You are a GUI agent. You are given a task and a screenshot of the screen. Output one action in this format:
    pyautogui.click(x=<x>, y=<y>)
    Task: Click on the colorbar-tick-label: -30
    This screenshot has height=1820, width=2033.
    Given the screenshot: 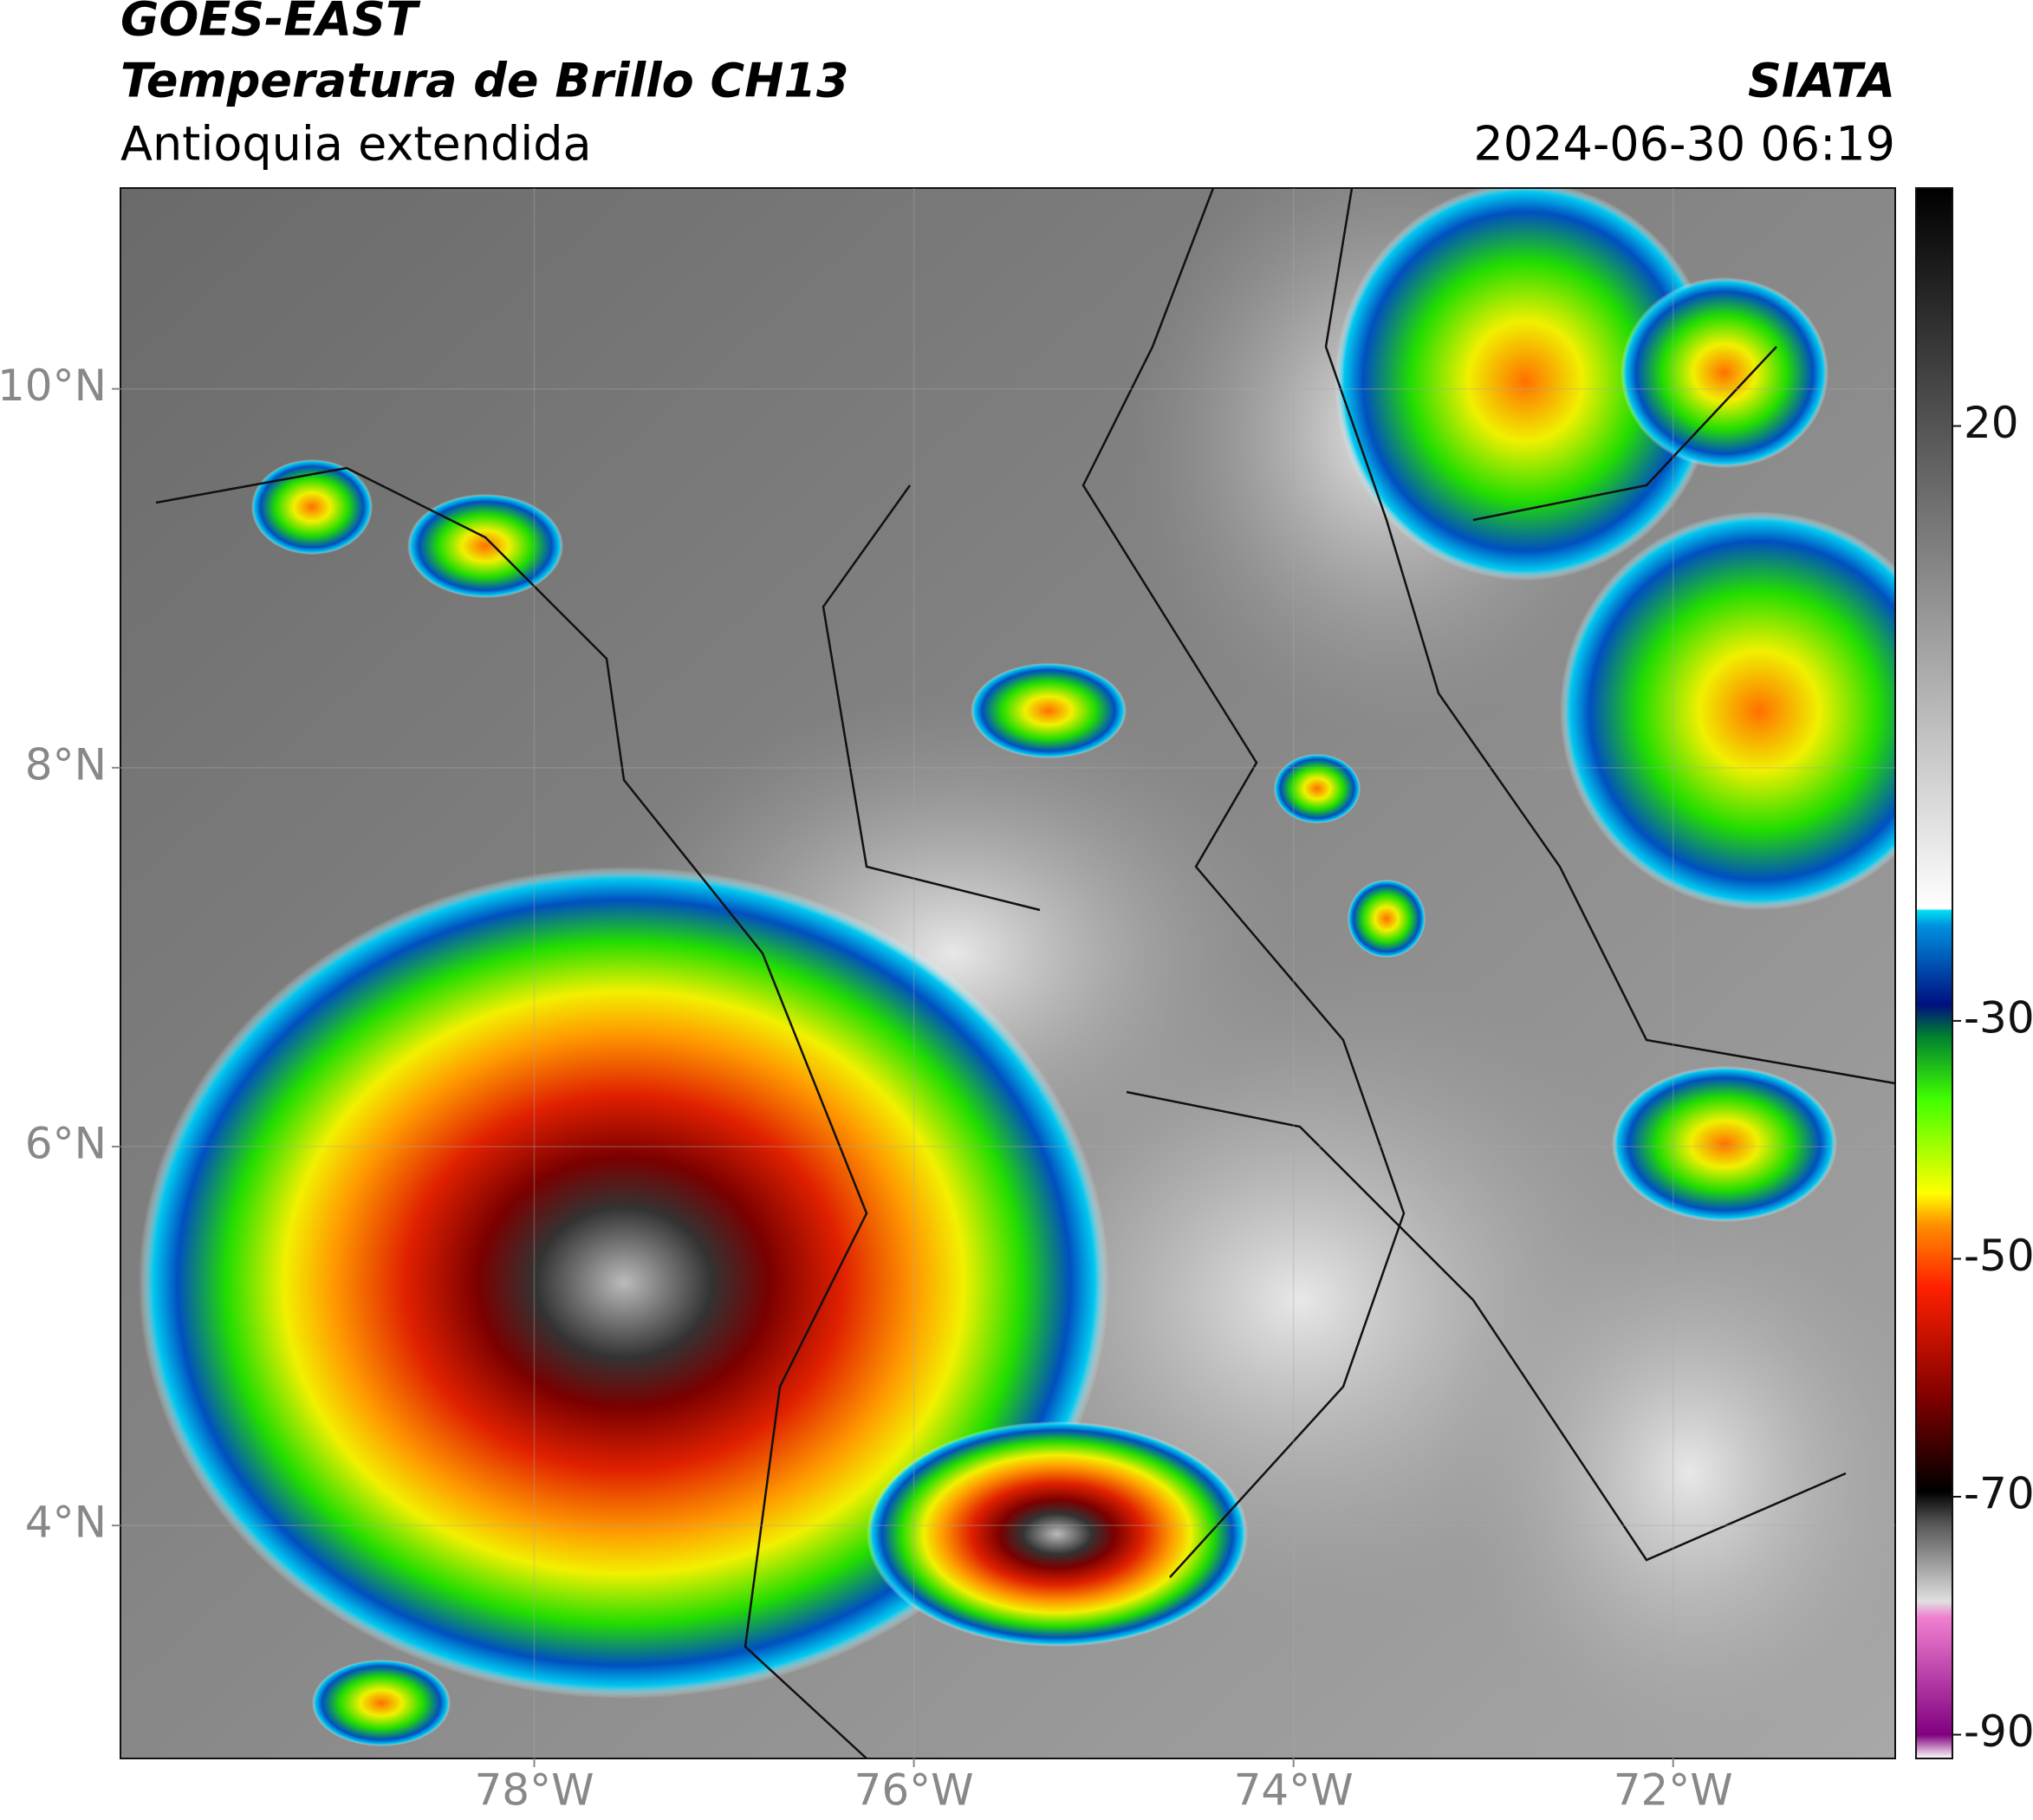 What is the action you would take?
    pyautogui.click(x=1998, y=1017)
    